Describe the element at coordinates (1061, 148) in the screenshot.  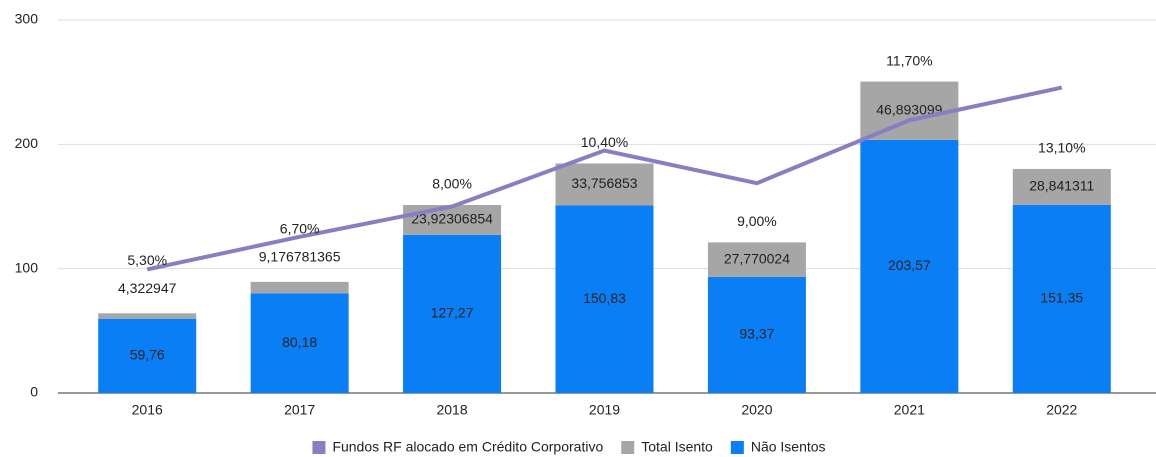
I see `line-data-label: 13,10%` at that location.